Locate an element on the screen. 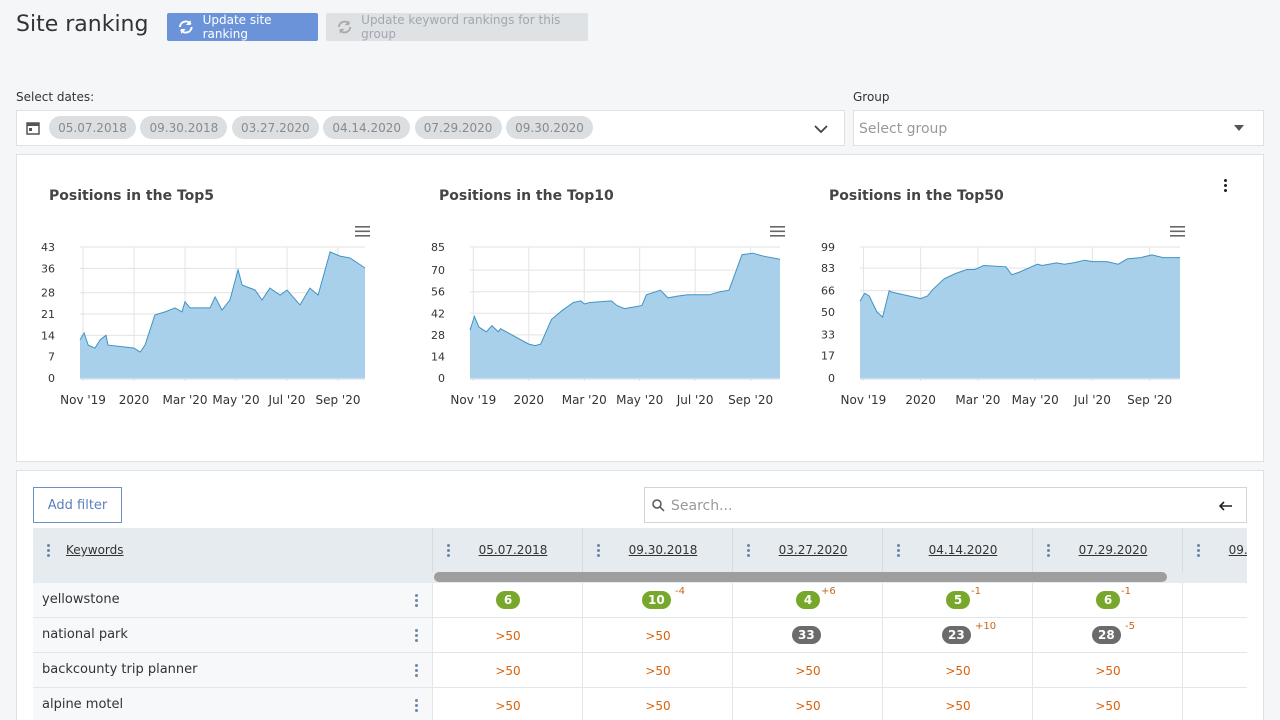 This screenshot has width=1280, height=720. keyword: yellowstone is located at coordinates (81, 599).